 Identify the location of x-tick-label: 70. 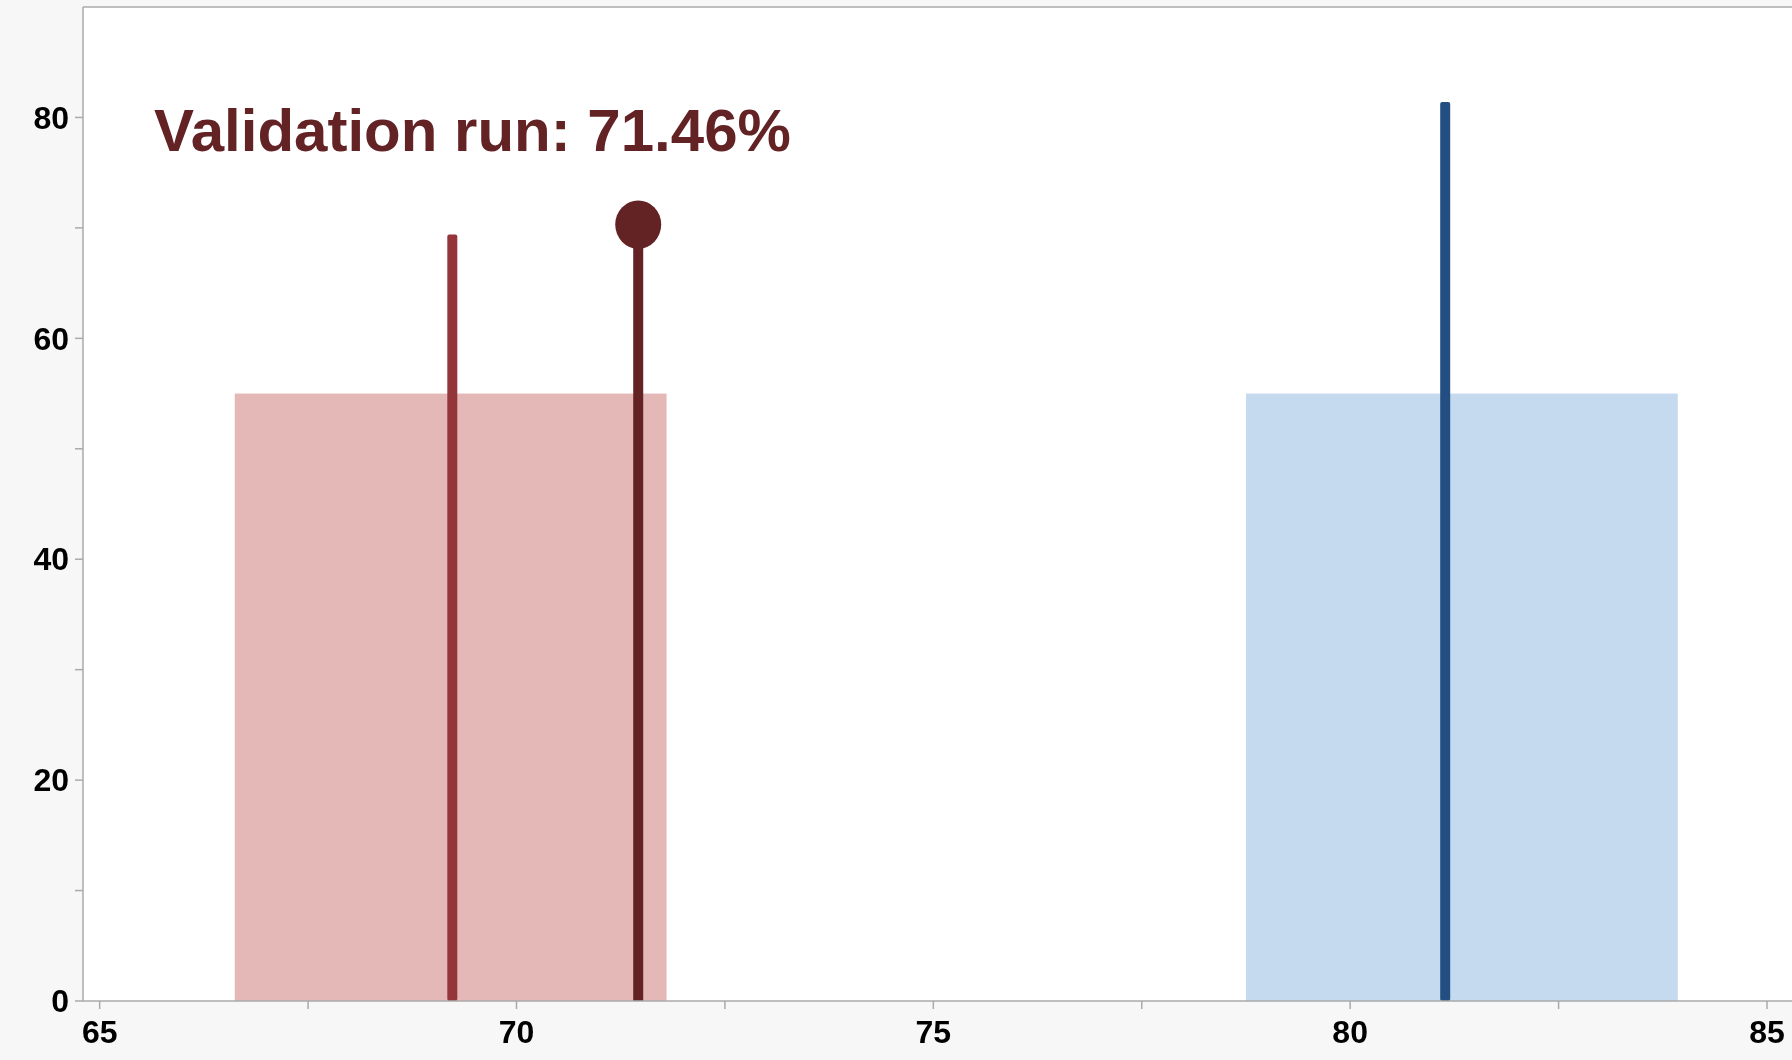
(516, 1032).